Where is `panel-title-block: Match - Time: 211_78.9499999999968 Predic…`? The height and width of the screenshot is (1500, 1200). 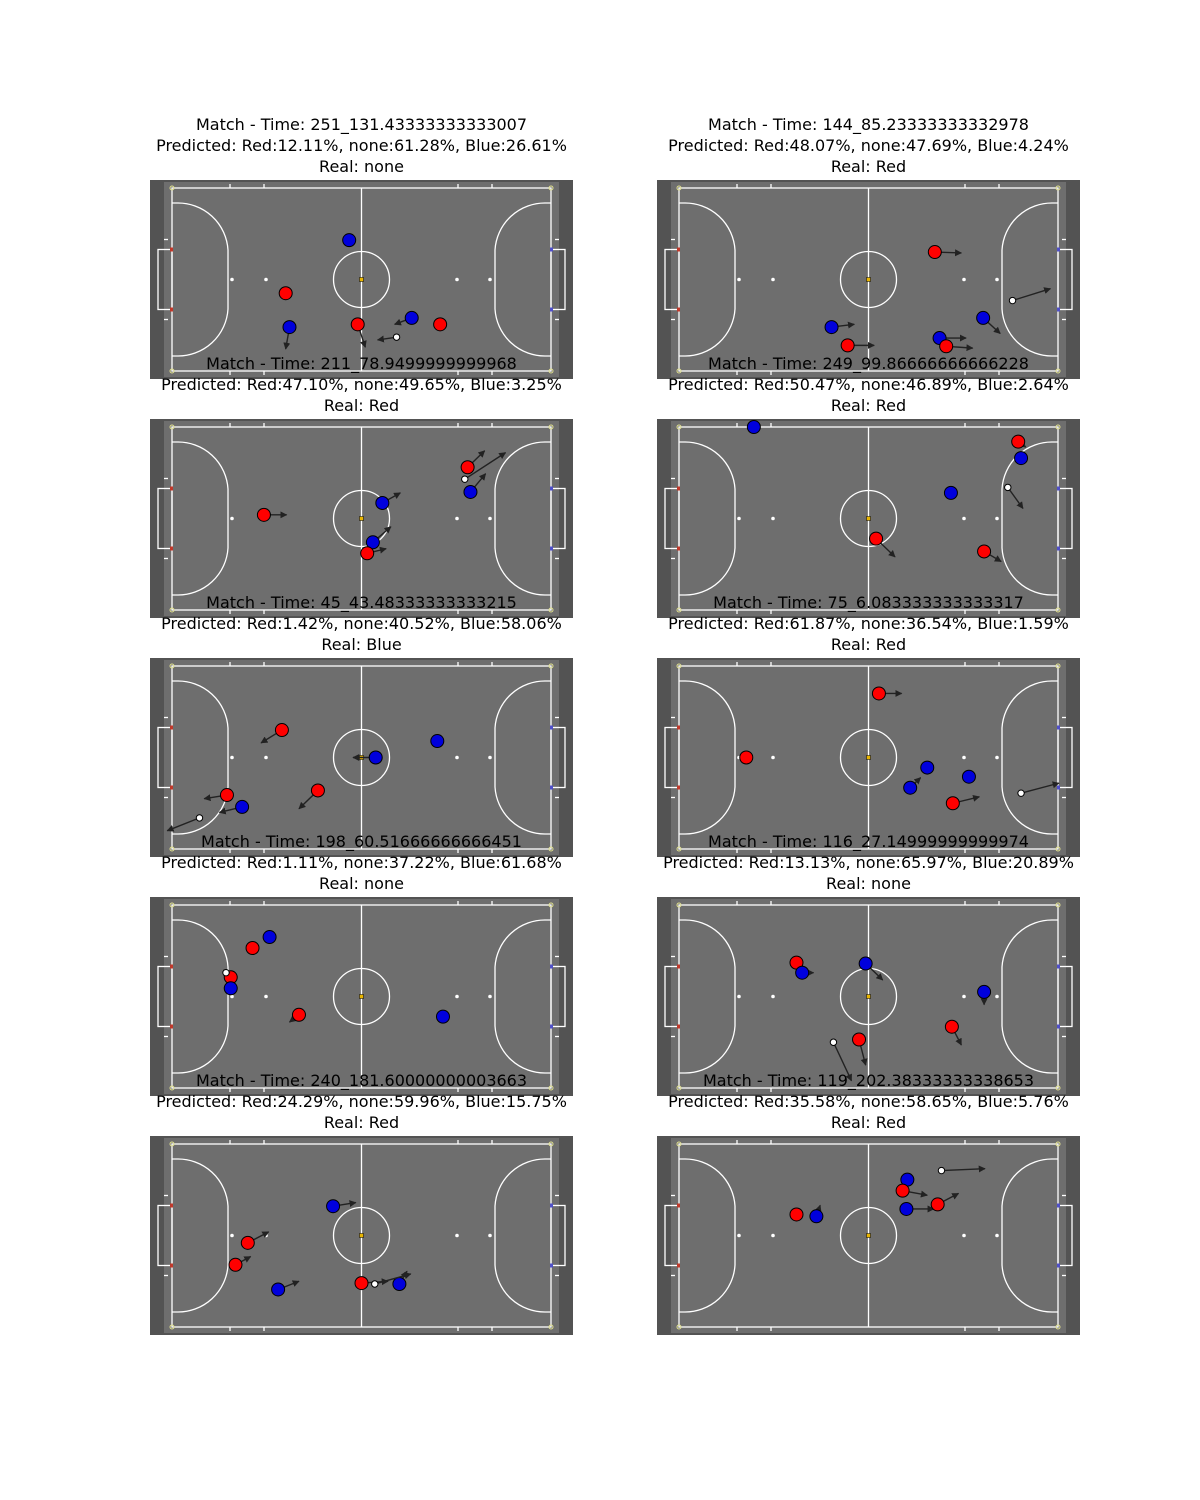 panel-title-block: Match - Time: 211_78.9499999999968 Predic… is located at coordinates (362, 384).